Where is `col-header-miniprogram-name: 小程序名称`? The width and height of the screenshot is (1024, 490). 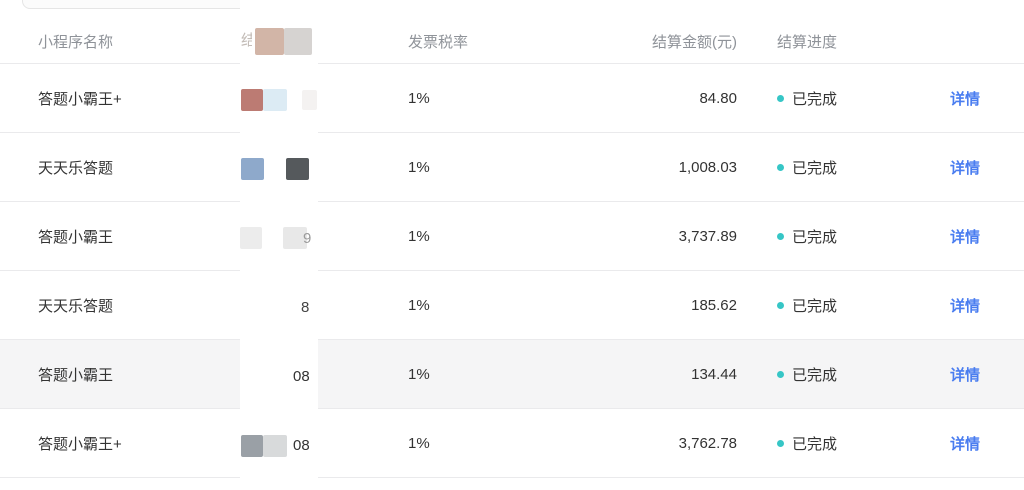 col-header-miniprogram-name: 小程序名称 is located at coordinates (76, 42).